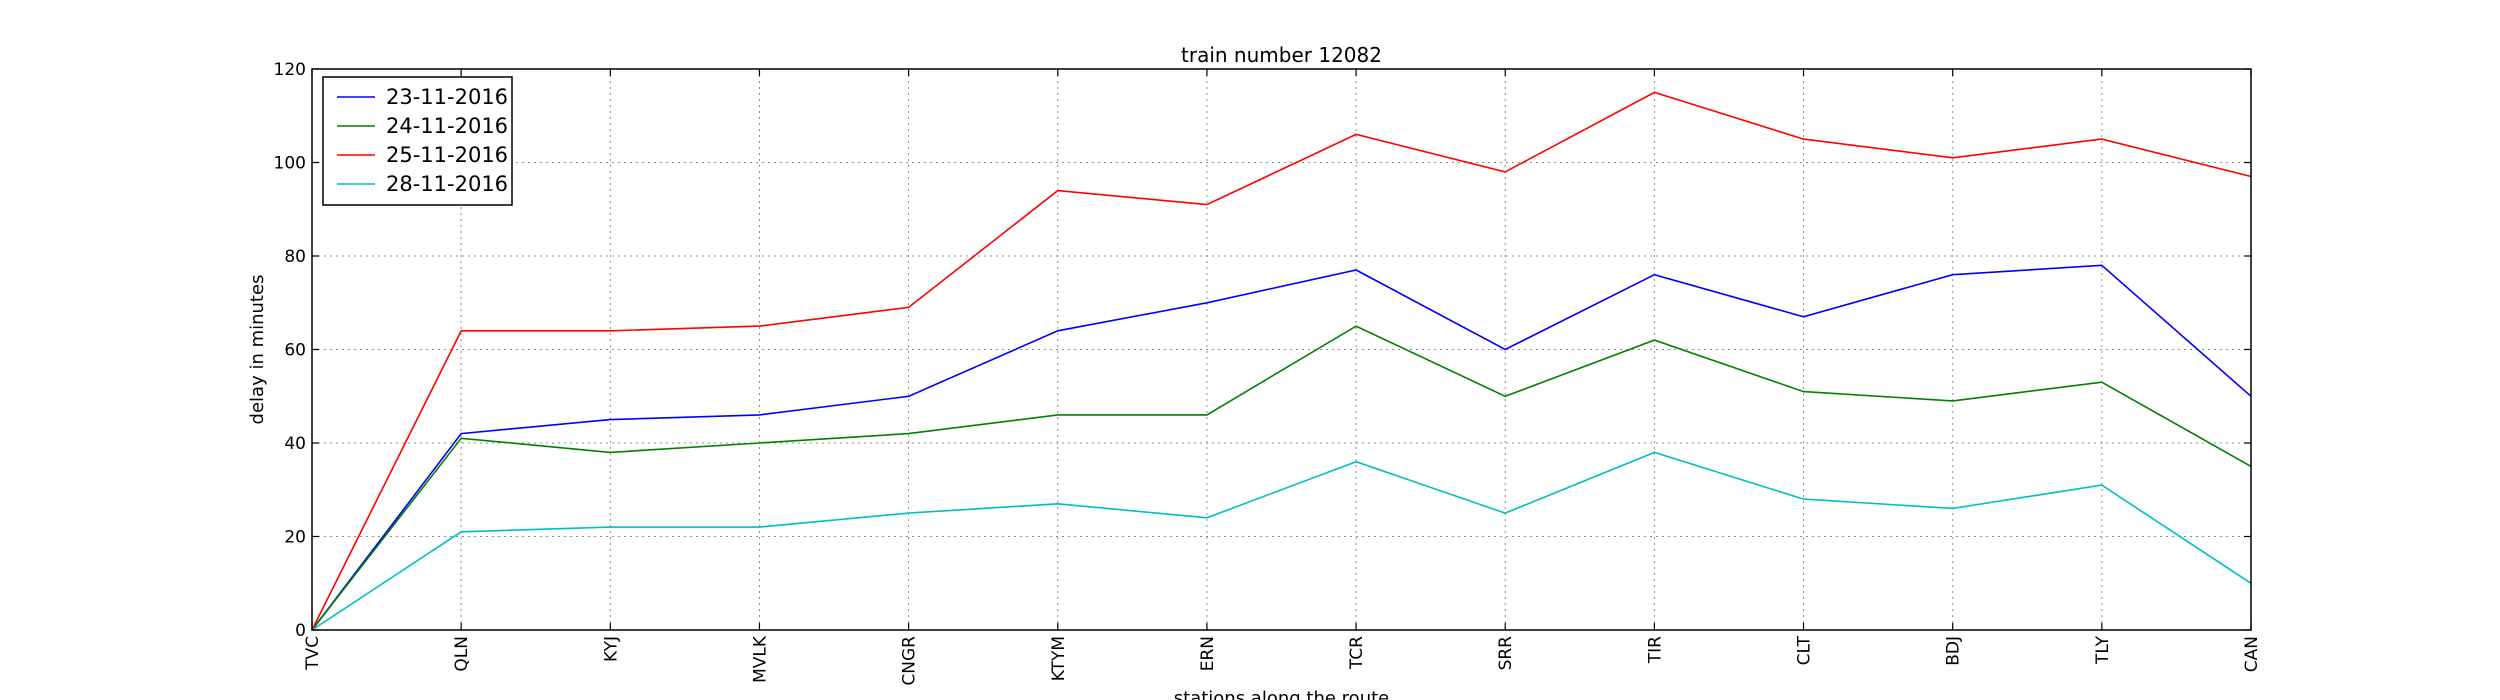 The height and width of the screenshot is (700, 2500). What do you see at coordinates (760, 659) in the screenshot?
I see `x-tick-label: MVLK` at bounding box center [760, 659].